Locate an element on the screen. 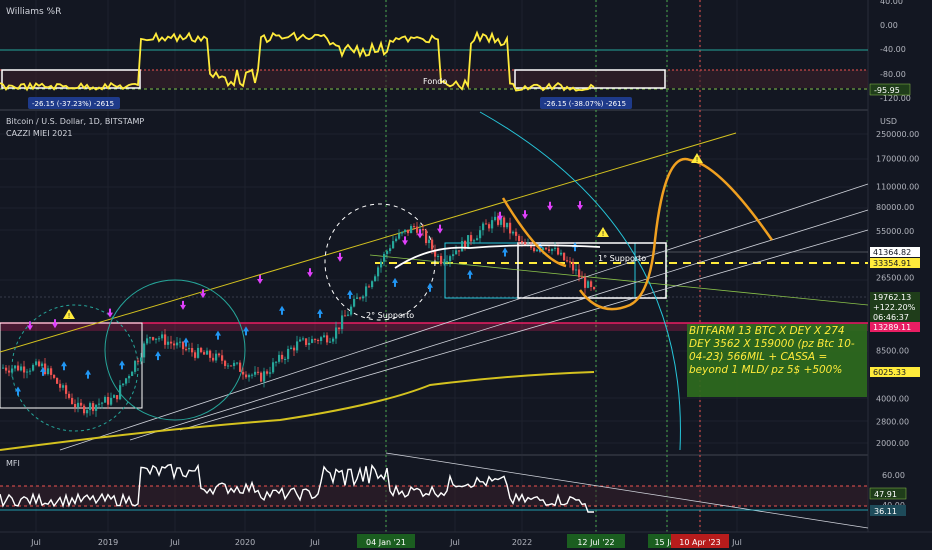 The height and width of the screenshot is (550, 932). mfi-value-1-bg is located at coordinates (888, 493).